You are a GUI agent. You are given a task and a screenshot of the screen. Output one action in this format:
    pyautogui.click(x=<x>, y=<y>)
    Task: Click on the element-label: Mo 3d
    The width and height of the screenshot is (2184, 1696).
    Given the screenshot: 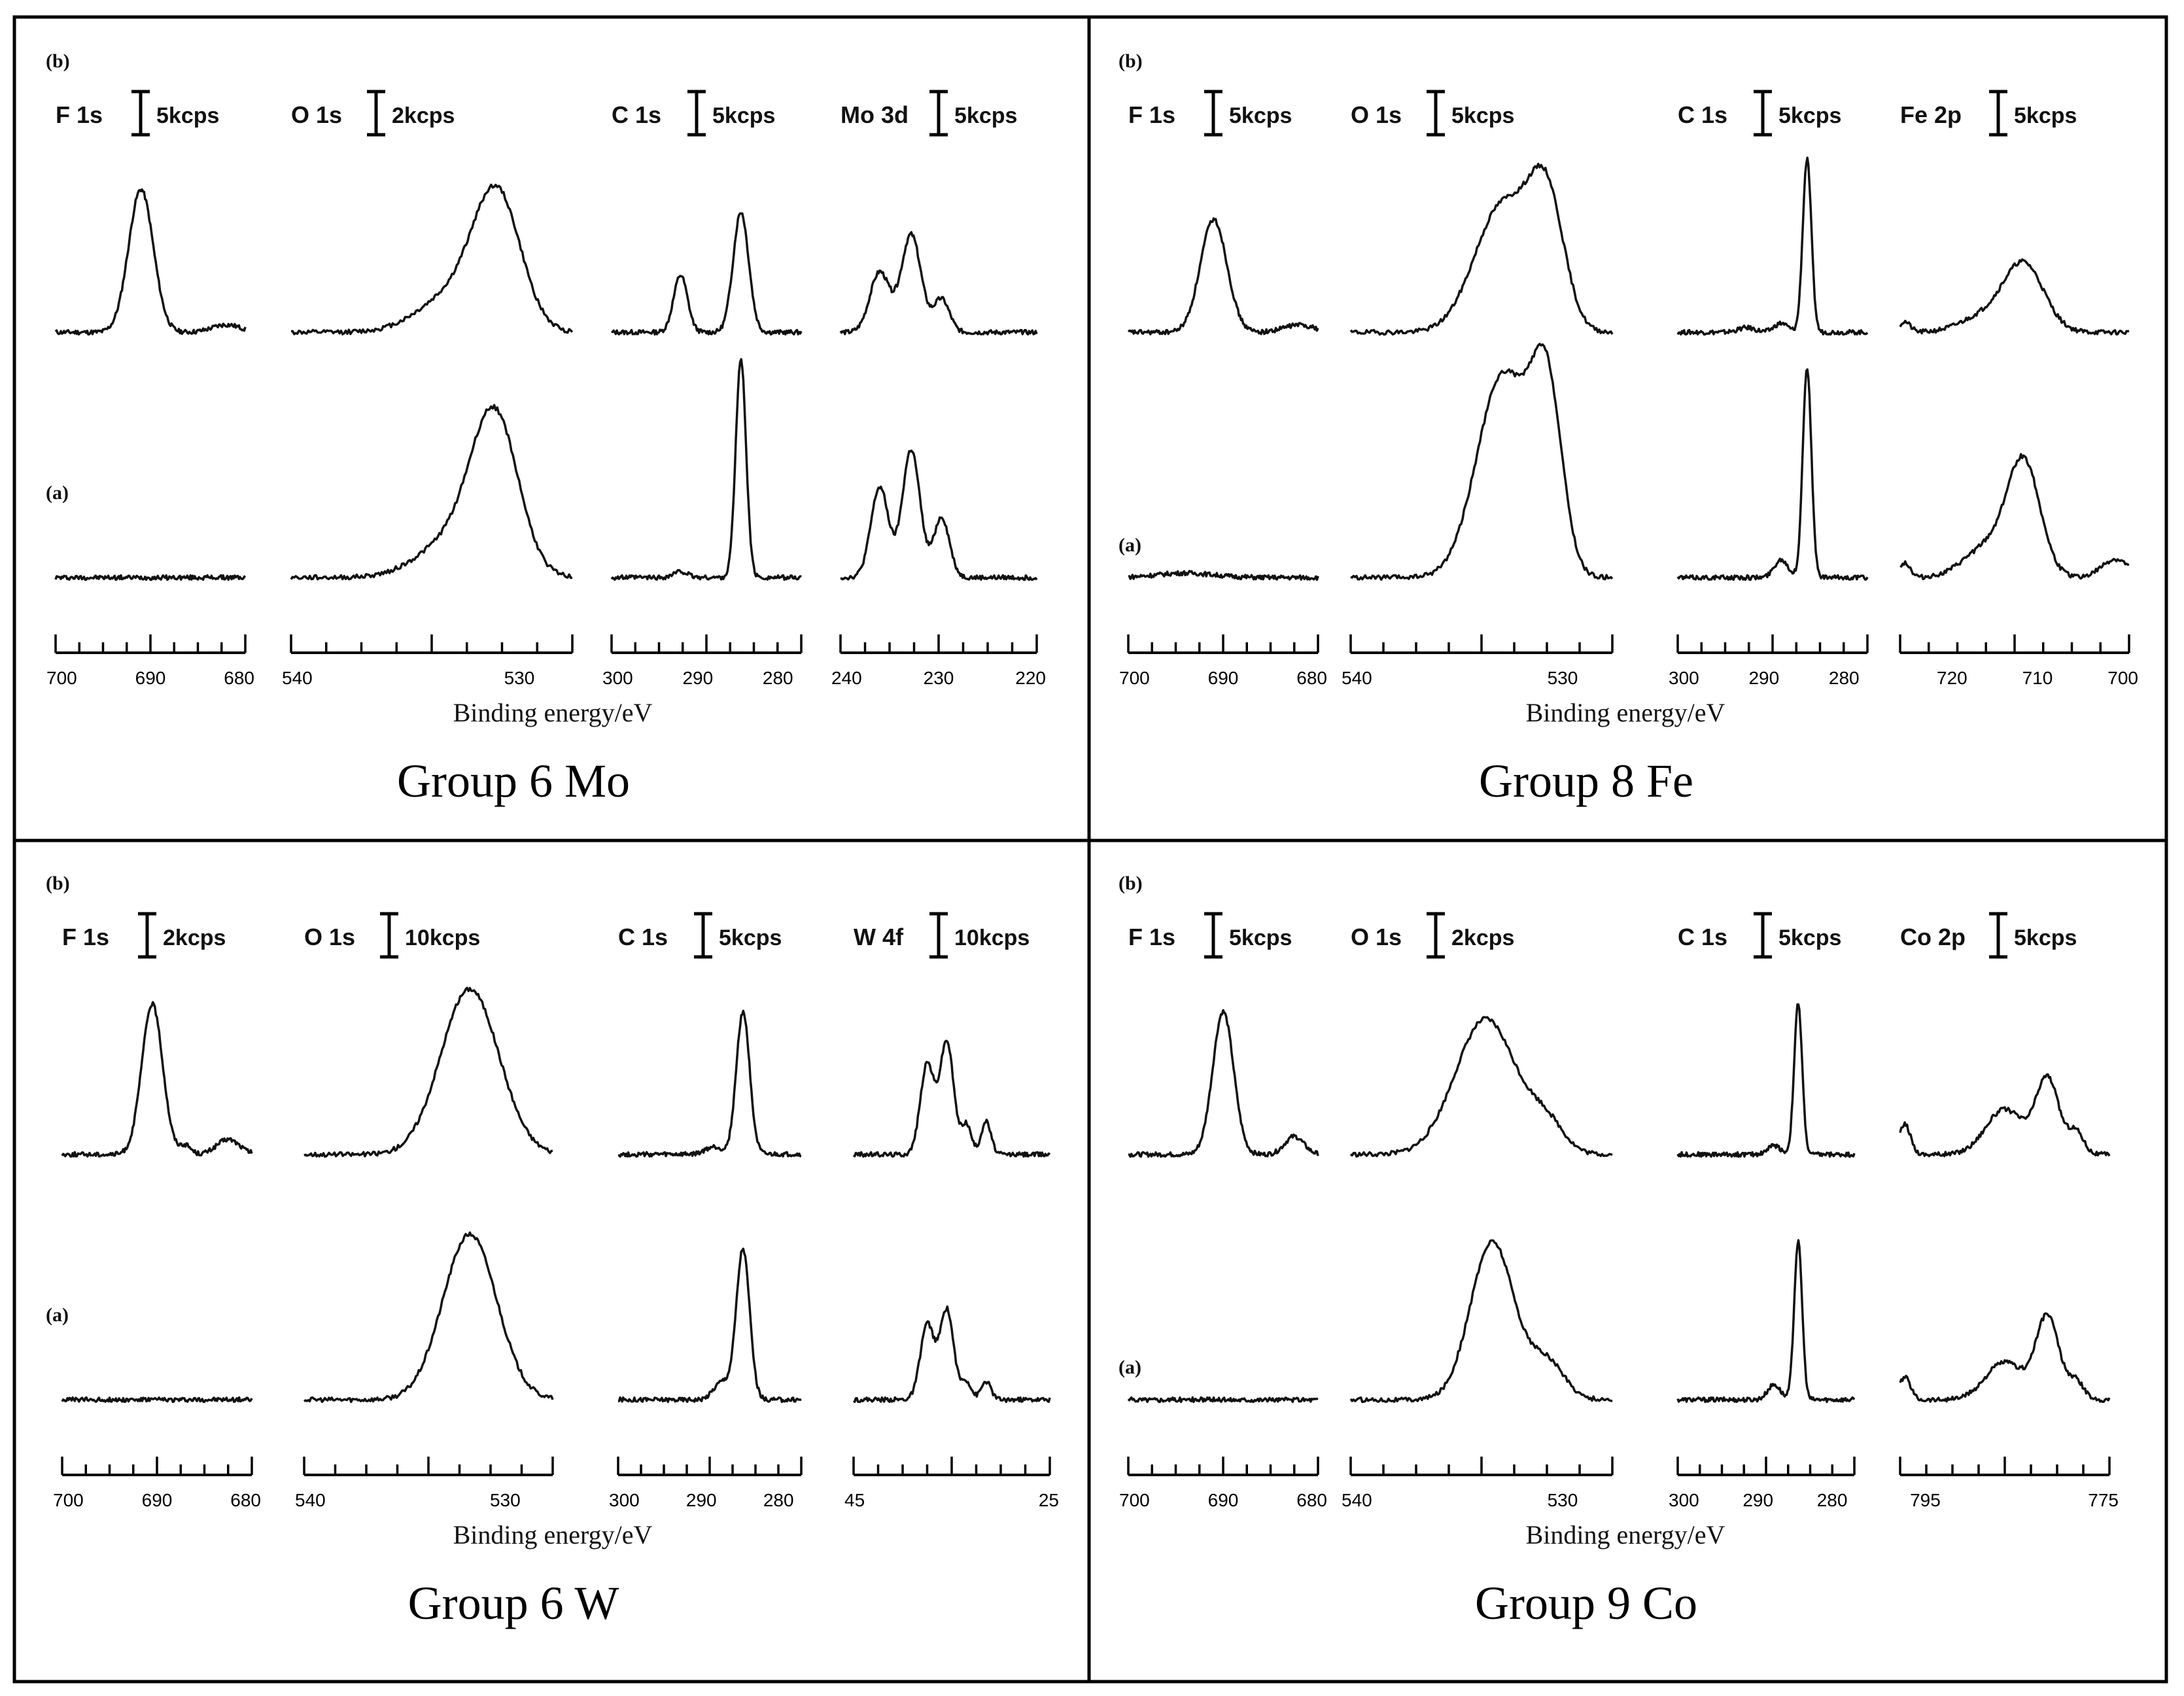 What is the action you would take?
    pyautogui.click(x=875, y=115)
    